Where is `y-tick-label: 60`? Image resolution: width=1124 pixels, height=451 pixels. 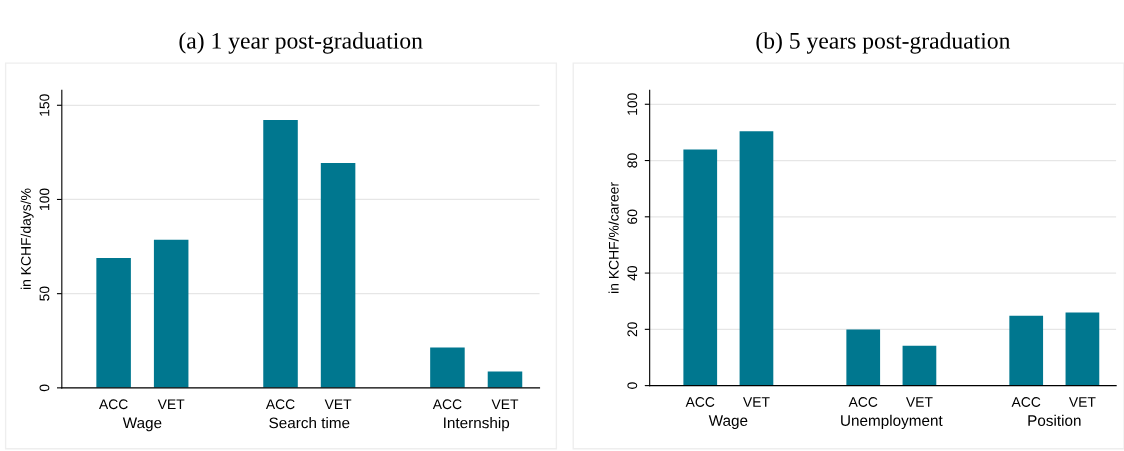
y-tick-label: 60 is located at coordinates (632, 216).